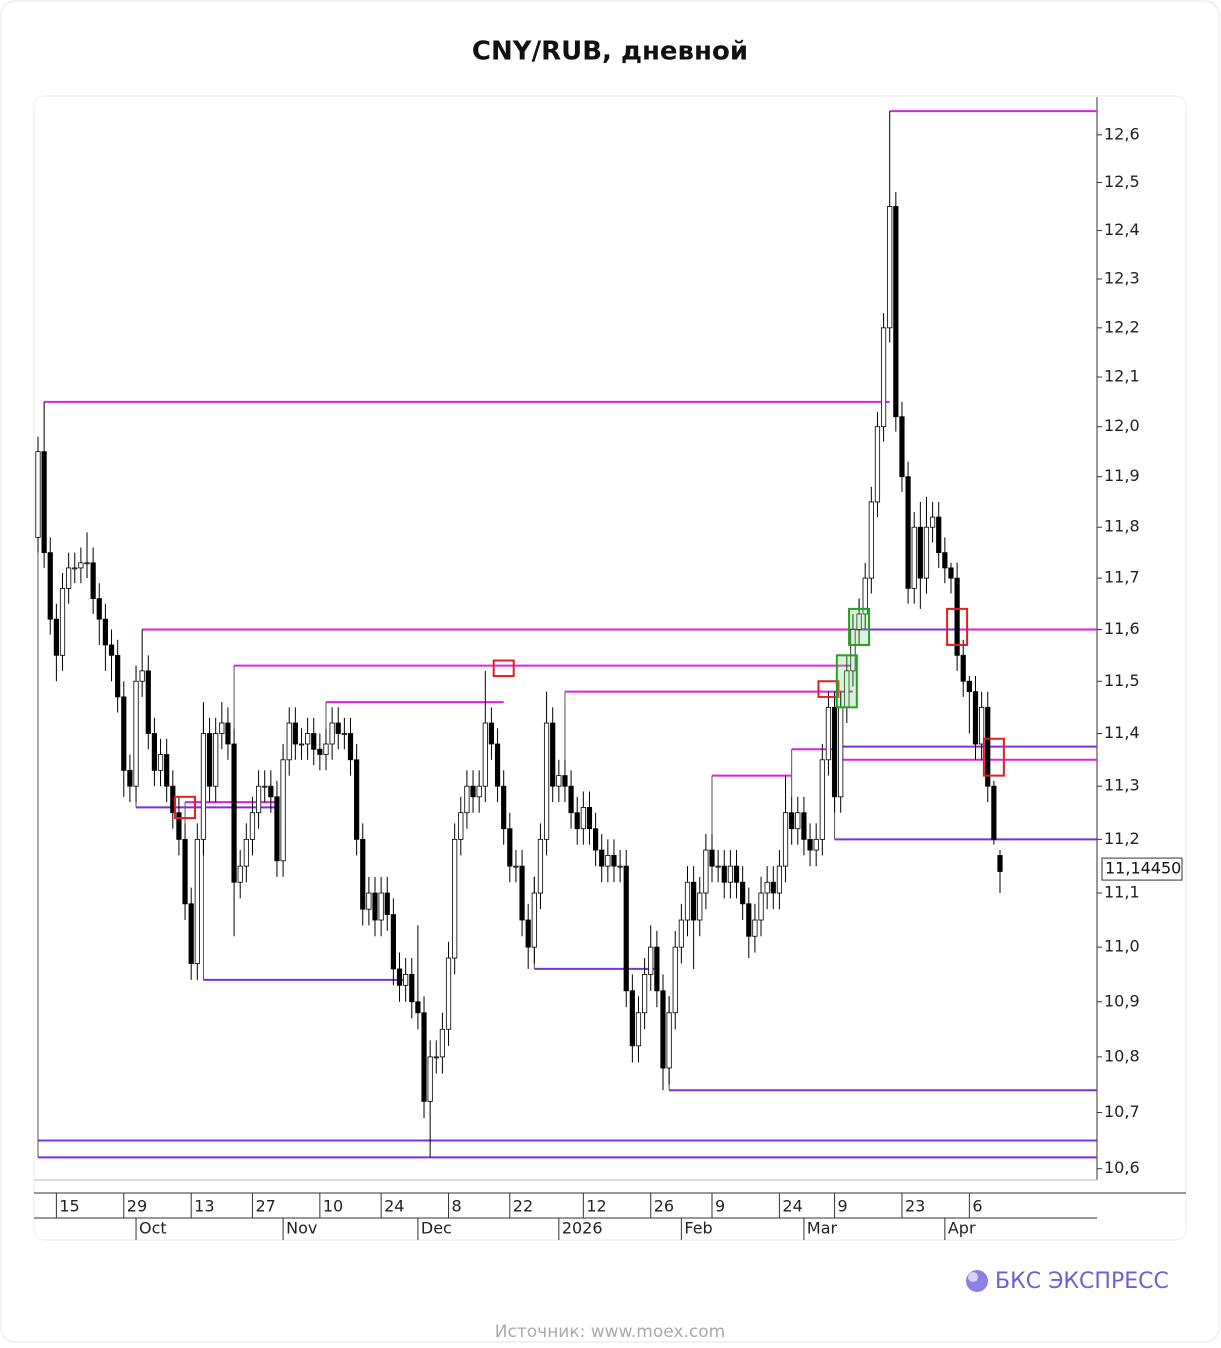 This screenshot has width=1221, height=1348. Describe the element at coordinates (792, 1206) in the screenshot. I see `x-tick-label: 24` at that location.